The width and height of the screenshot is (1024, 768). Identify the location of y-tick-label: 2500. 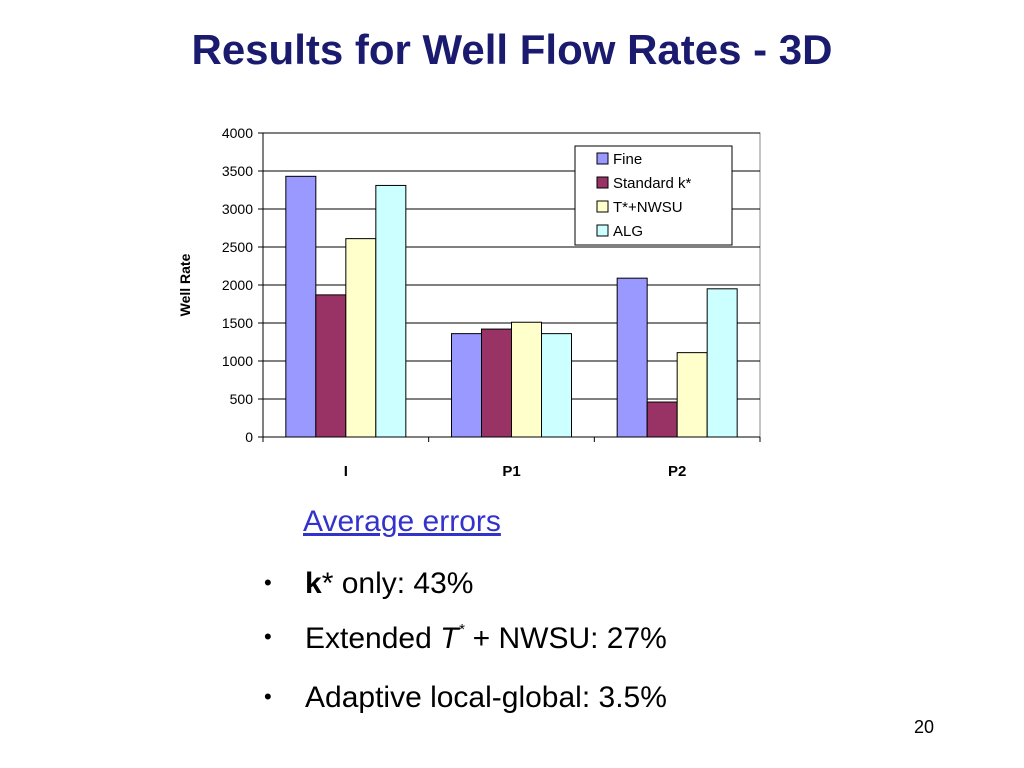
(237, 247).